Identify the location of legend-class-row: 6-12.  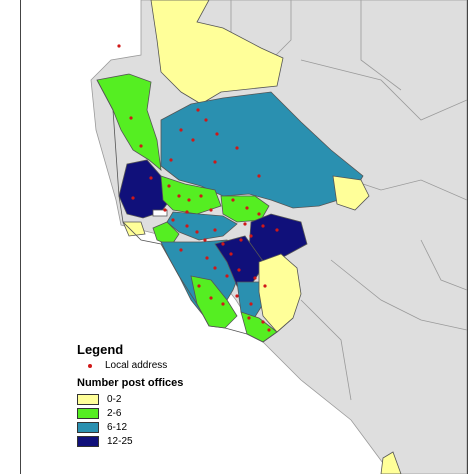
(162, 428).